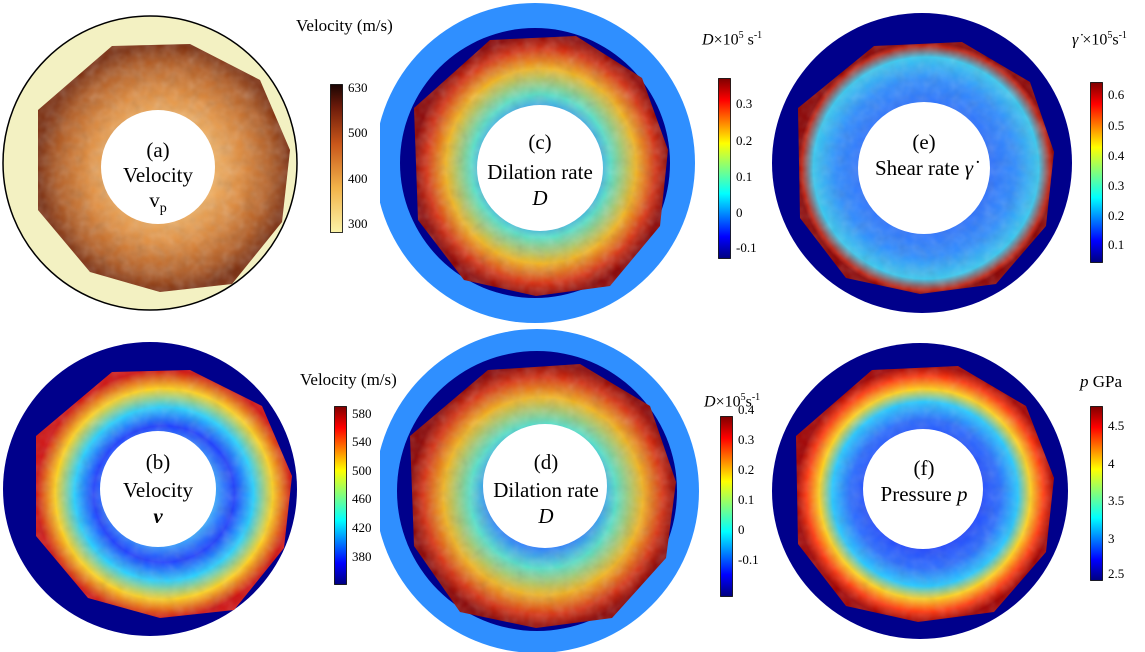  Describe the element at coordinates (362, 413) in the screenshot. I see `panel-b-tick: 580` at that location.